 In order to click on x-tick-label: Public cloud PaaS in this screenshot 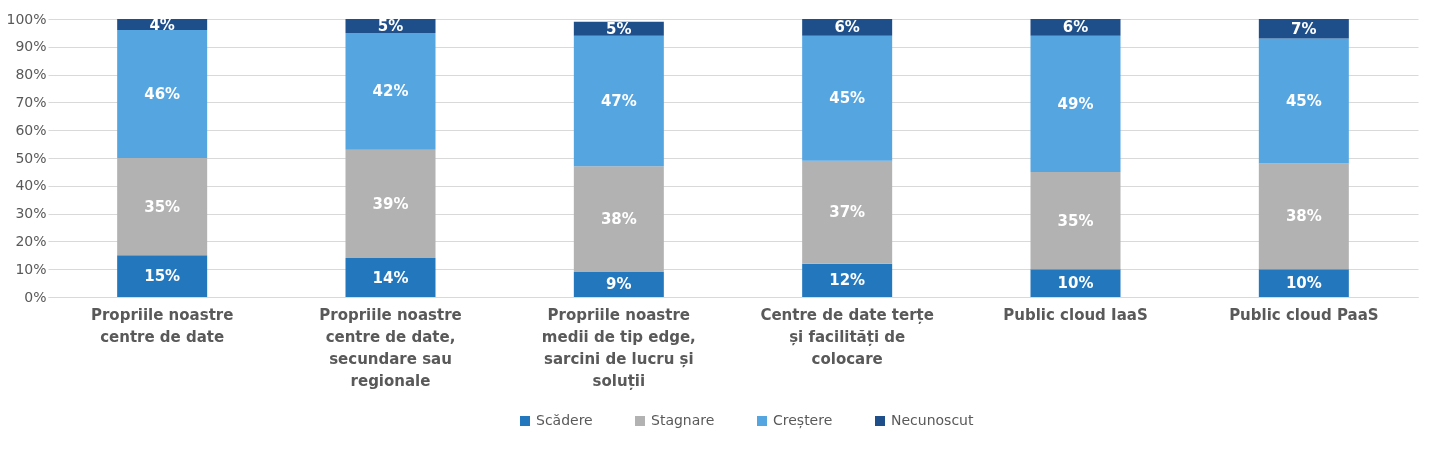, I will do `click(1304, 314)`.